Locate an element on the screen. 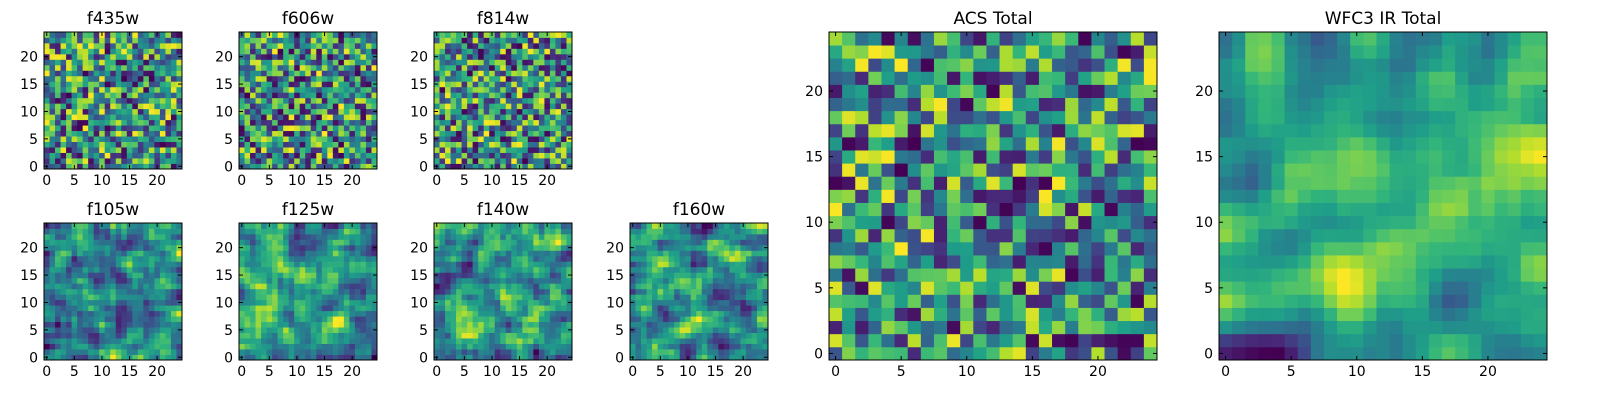 The image size is (1600, 400). y-tick-label: 15 is located at coordinates (29, 85).